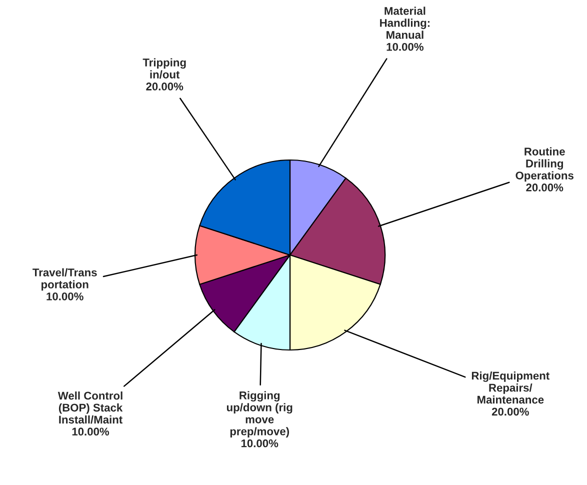 This screenshot has width=587, height=485. Describe the element at coordinates (64, 279) in the screenshot. I see `slice-label: Travel/Trans portation` at that location.